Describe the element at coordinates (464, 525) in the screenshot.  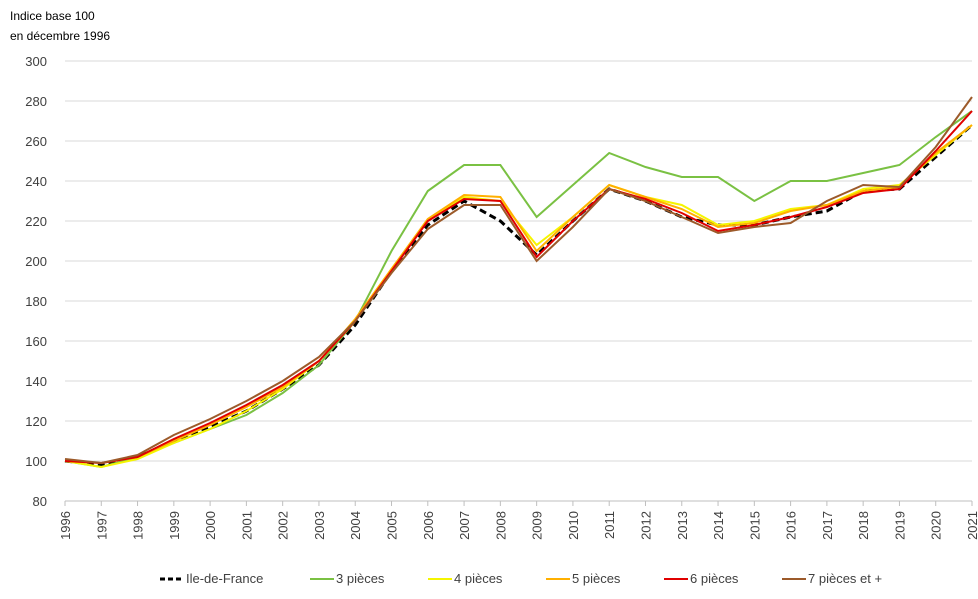
I see `x-tick-label: 2007` at that location.